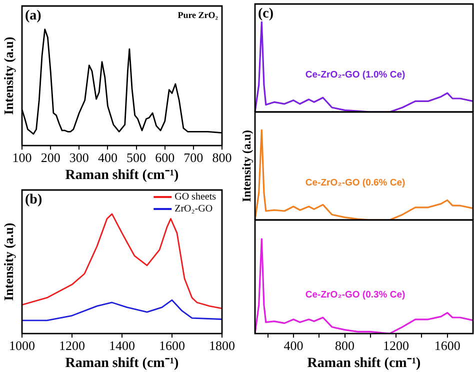 The width and height of the screenshot is (474, 372). Describe the element at coordinates (22, 345) in the screenshot. I see `x-tick-label: 1000` at that location.